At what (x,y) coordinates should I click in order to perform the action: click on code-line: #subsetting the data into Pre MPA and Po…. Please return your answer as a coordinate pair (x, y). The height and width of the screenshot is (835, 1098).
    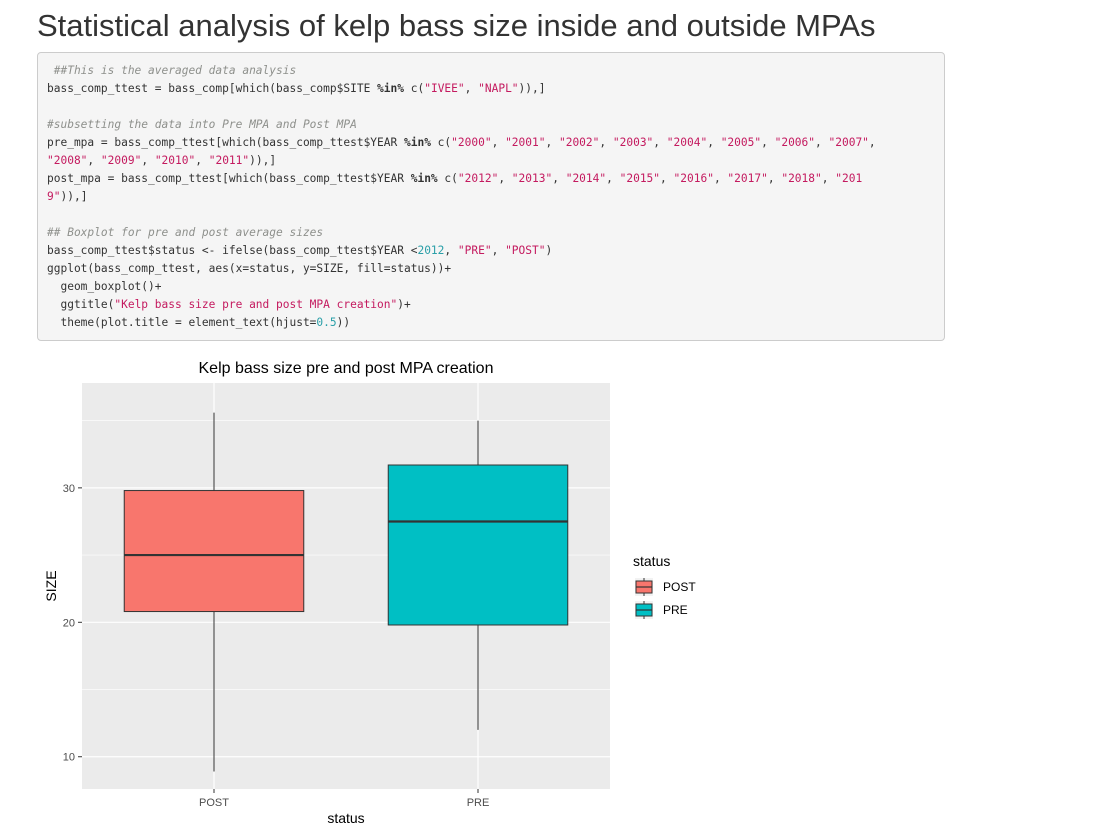
    Looking at the image, I should click on (495, 125).